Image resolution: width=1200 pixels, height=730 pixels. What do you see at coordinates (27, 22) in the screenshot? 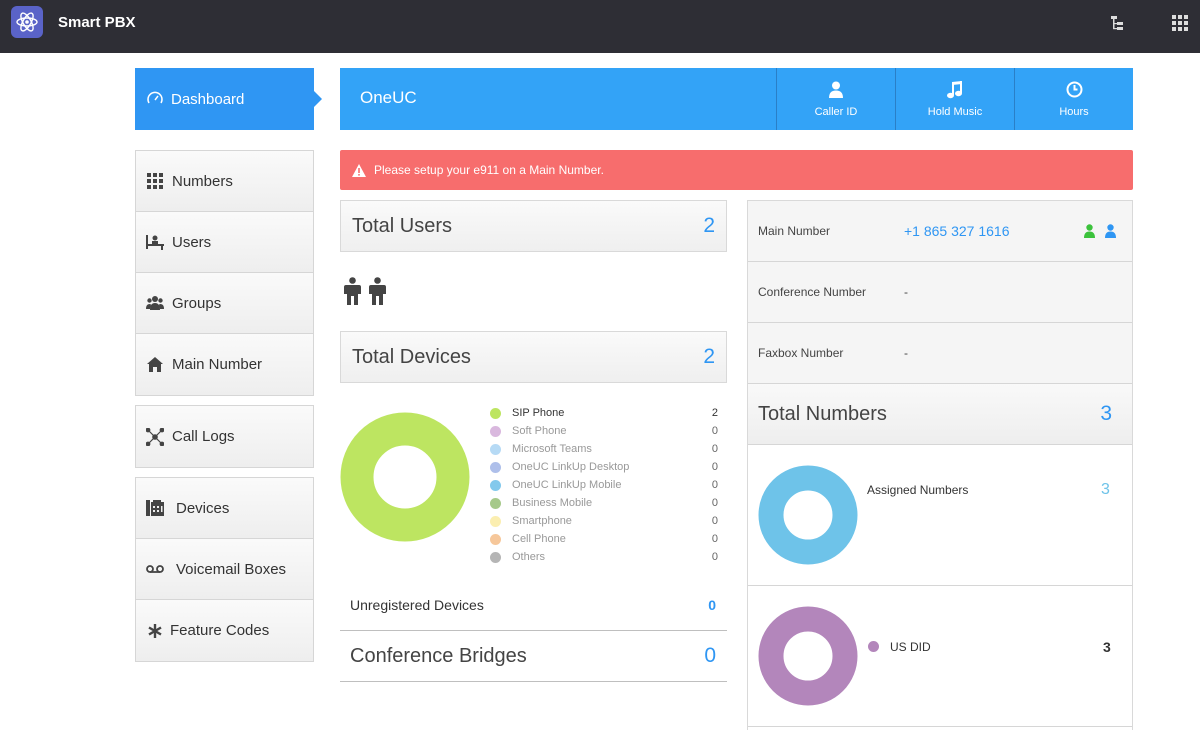
I see `atom-logo-icon` at bounding box center [27, 22].